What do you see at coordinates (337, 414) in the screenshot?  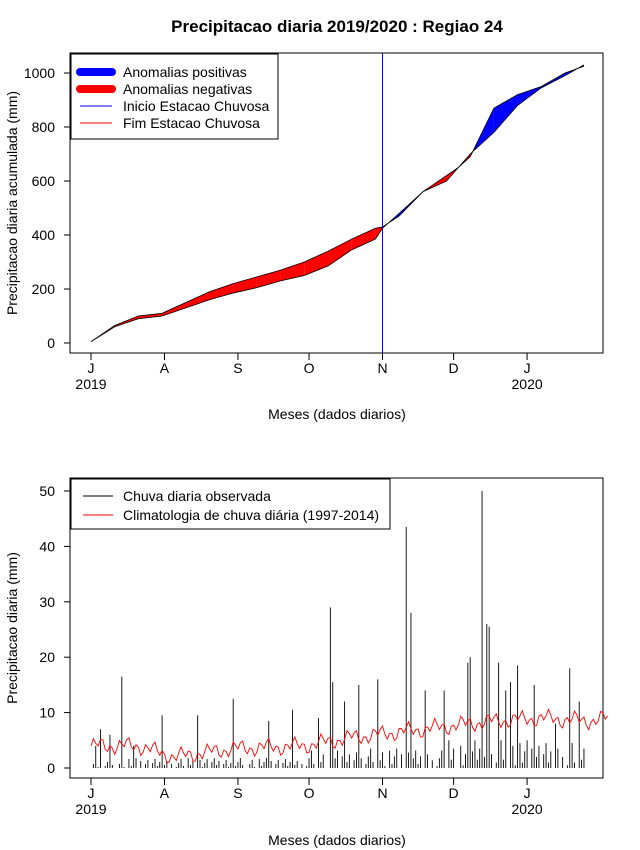 I see `cumulative-x-axis-label: Meses (dados diarios)` at bounding box center [337, 414].